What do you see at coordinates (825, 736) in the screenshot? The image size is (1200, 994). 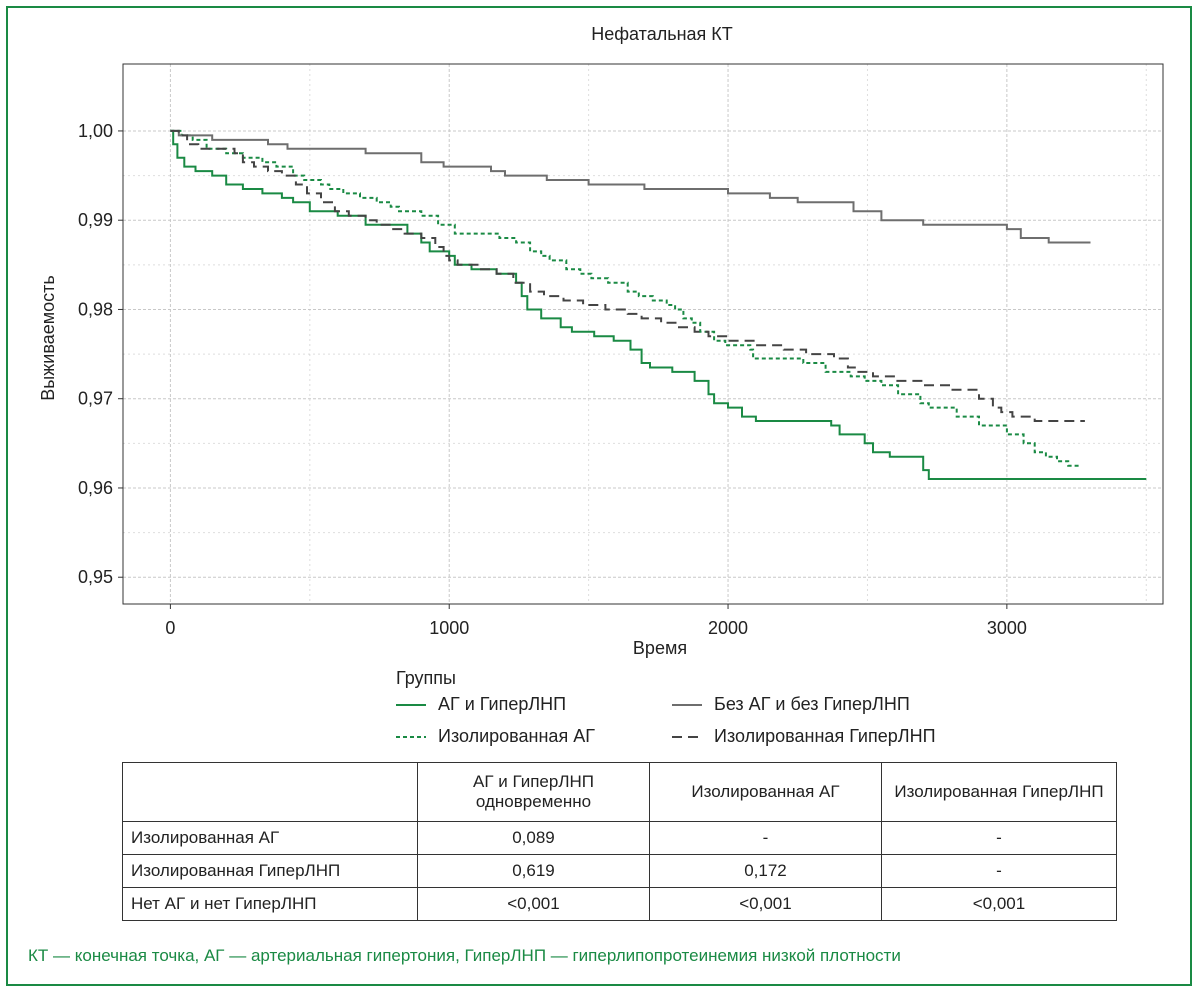 I see `legend-label: Изолированная ГиперЛНП` at bounding box center [825, 736].